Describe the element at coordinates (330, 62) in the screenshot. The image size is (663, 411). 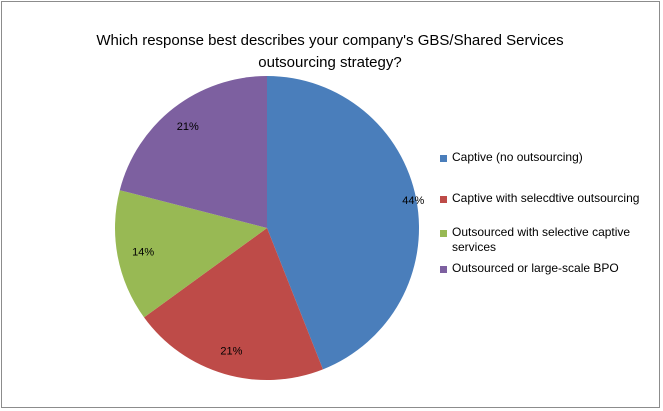
I see `chart-title-line-2: outsourcing strategy?` at that location.